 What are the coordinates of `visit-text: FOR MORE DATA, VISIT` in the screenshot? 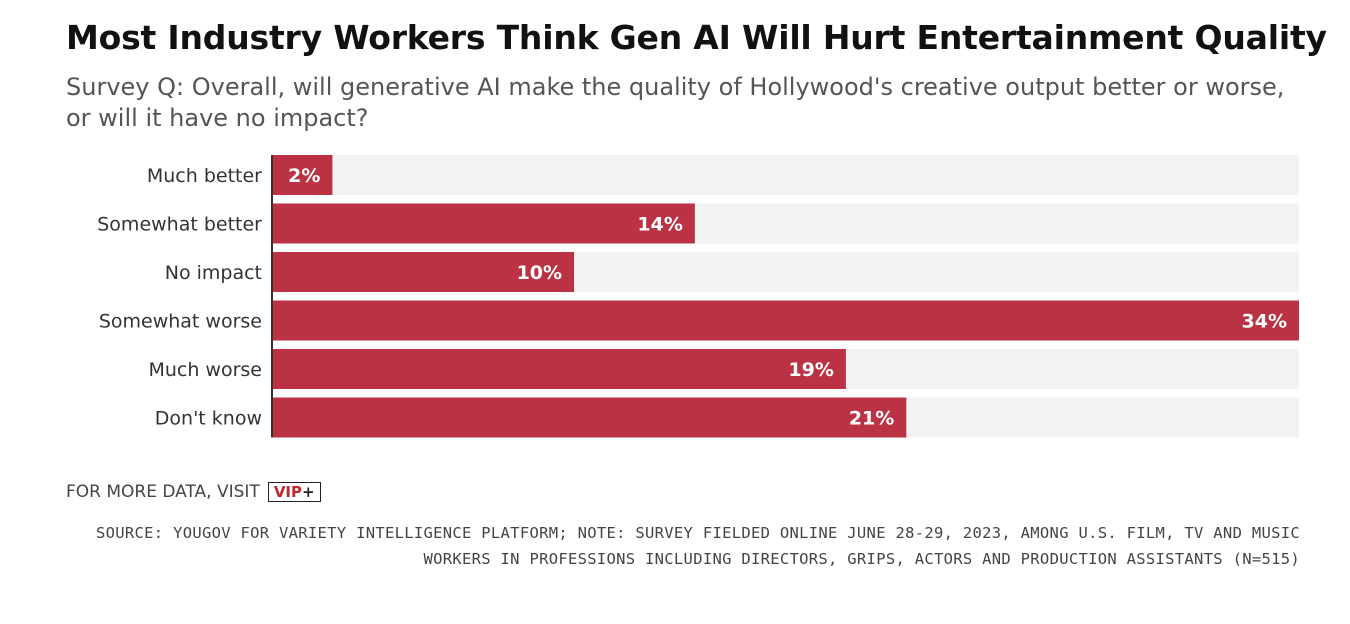 It's located at (163, 492).